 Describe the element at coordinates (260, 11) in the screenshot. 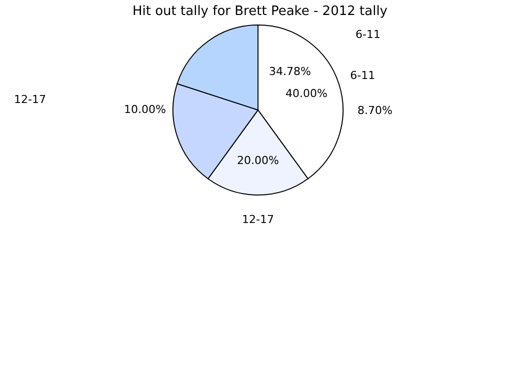

I see `chart-title: Hit out tally for Brett Peake - 2012 tally` at that location.